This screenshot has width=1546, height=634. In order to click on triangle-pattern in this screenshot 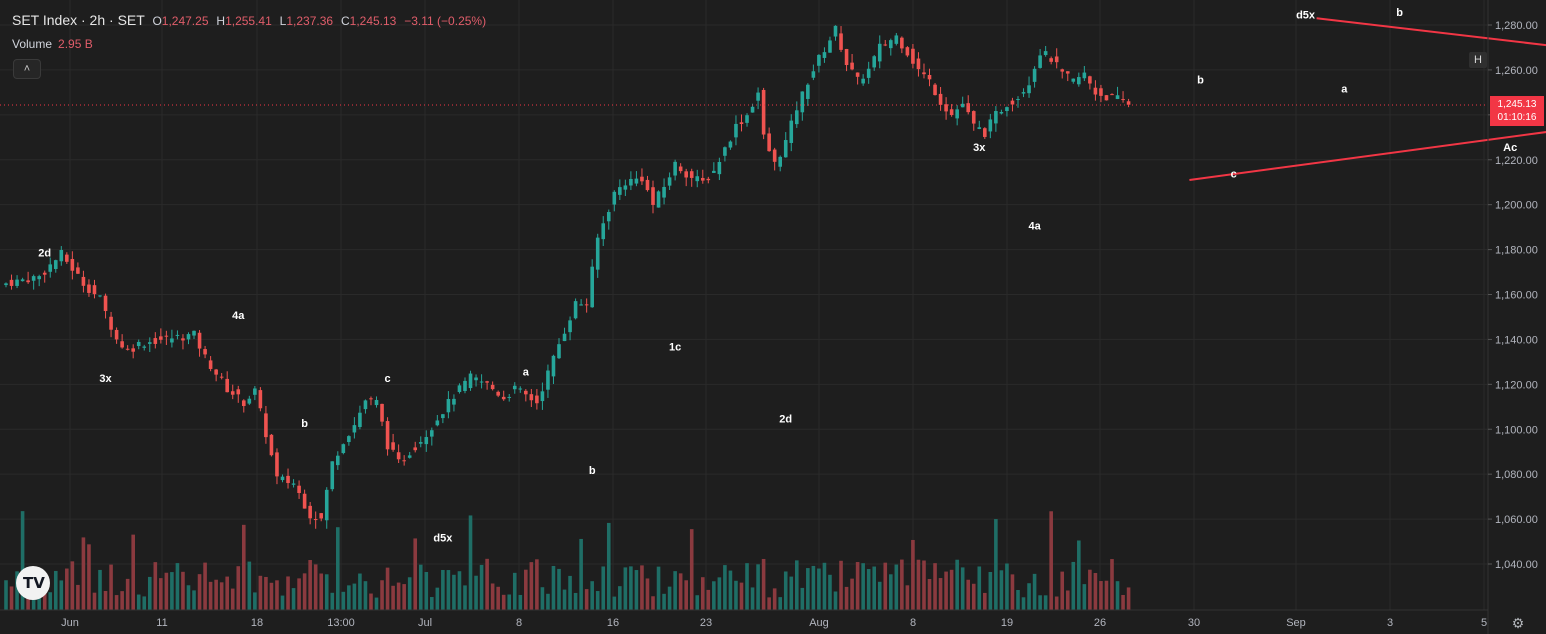, I will do `click(1367, 99)`.